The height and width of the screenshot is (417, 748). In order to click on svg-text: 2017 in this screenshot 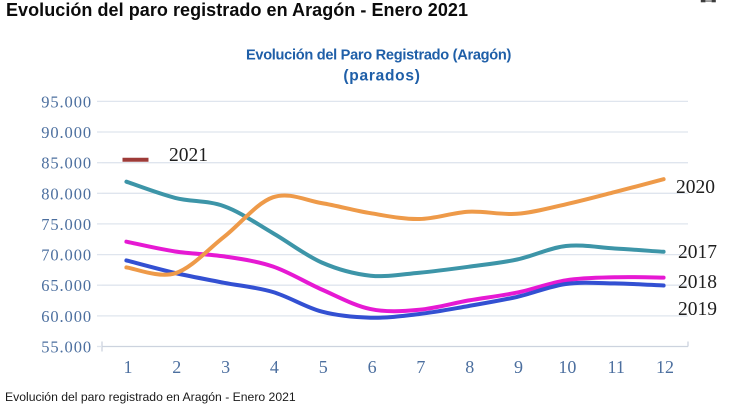, I will do `click(697, 252)`.